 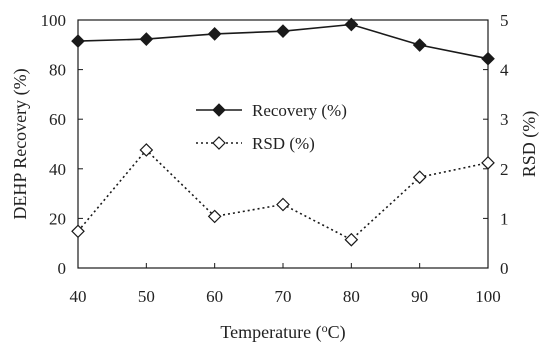 I want to click on left-y-axis-title: DEHP Recovery (%), so click(x=20, y=143).